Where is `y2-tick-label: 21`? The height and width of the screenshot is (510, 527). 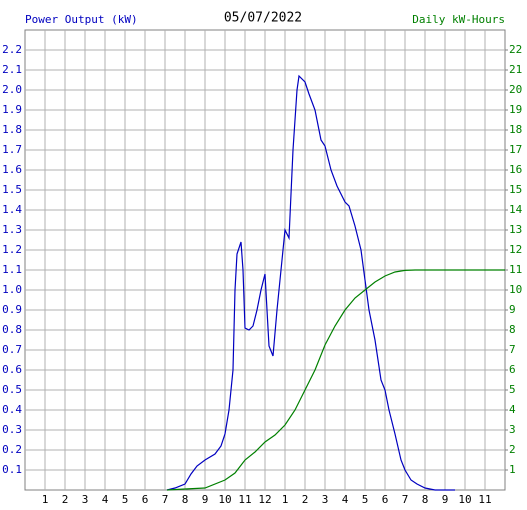 y2-tick-label: 21 is located at coordinates (515, 69).